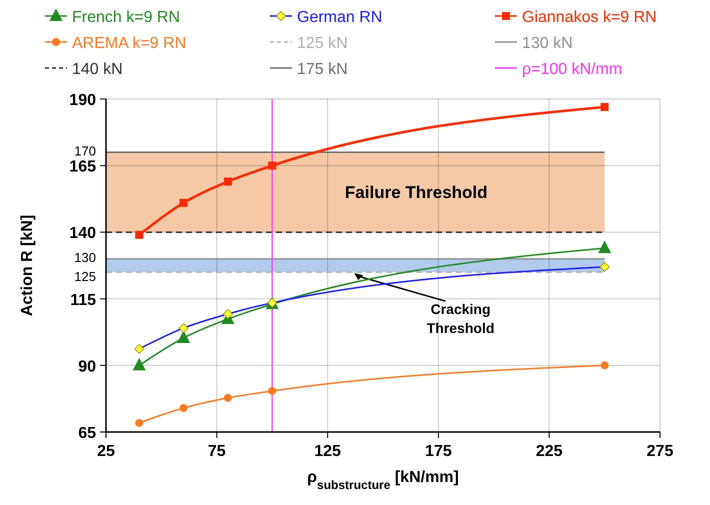 The width and height of the screenshot is (710, 505). I want to click on legend-label: ρ=100 kN/mm, so click(572, 69).